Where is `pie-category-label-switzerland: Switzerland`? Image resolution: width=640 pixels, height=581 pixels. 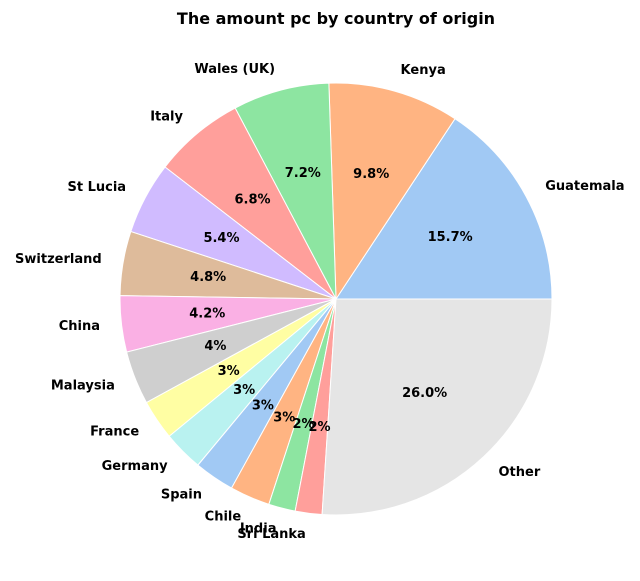
pie-category-label-switzerland: Switzerland is located at coordinates (58, 259).